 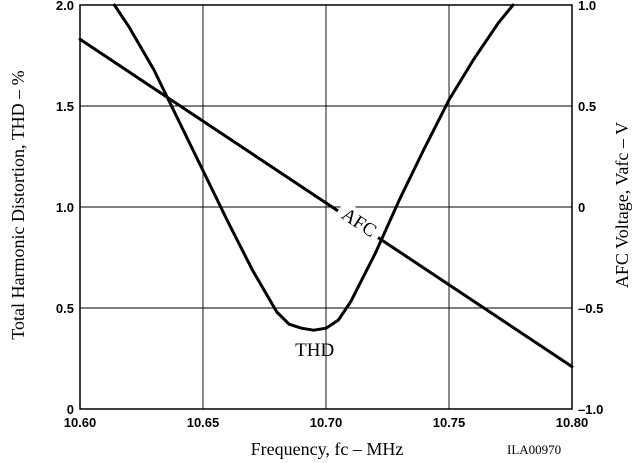 What do you see at coordinates (590, 308) in the screenshot?
I see `y-tick-label-right: –0.5` at bounding box center [590, 308].